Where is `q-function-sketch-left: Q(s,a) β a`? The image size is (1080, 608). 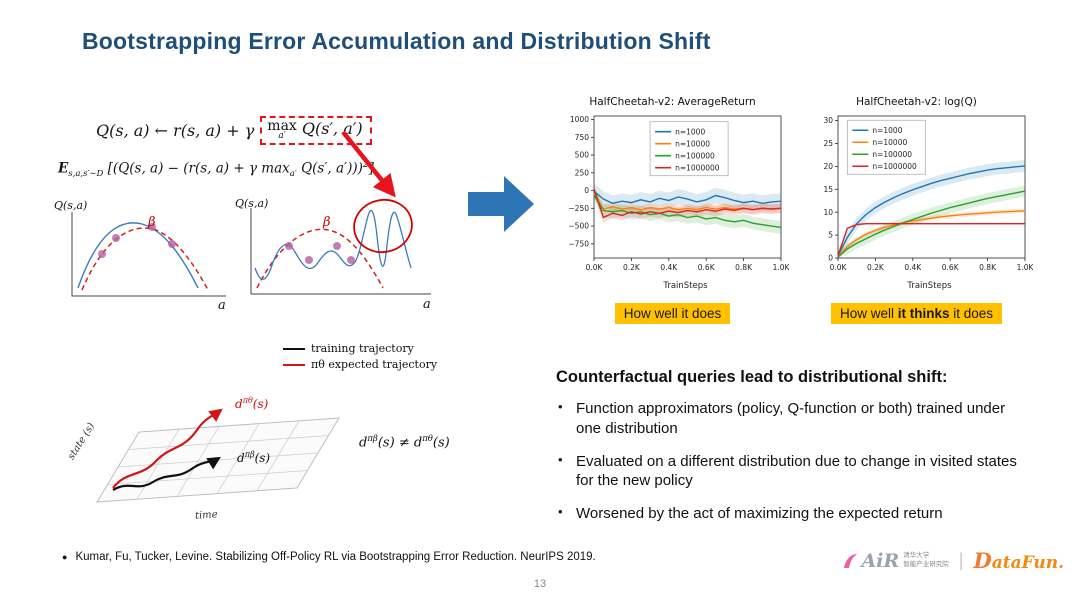
q-function-sketch-left: Q(s,a) β a is located at coordinates (142, 257).